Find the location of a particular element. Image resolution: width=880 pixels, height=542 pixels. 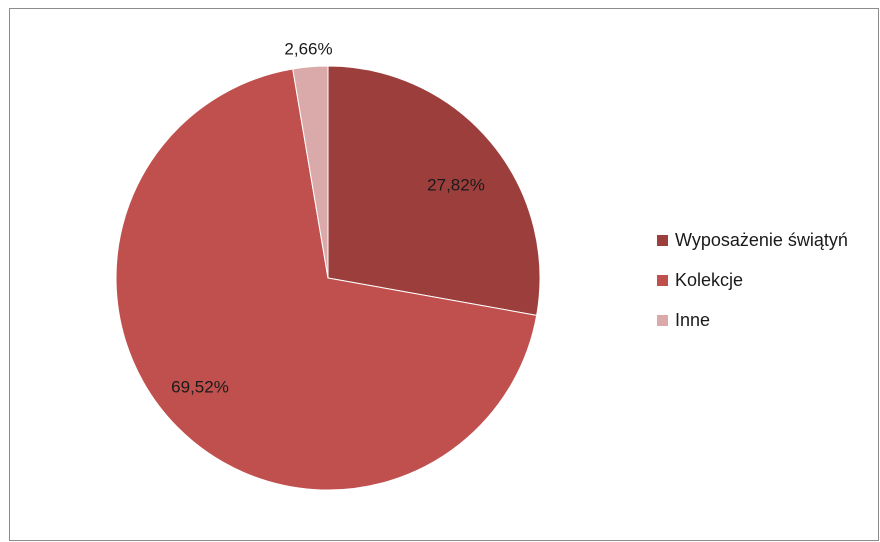

legend: Wyposażenie świątyń Kolekcje Inne is located at coordinates (752, 288).